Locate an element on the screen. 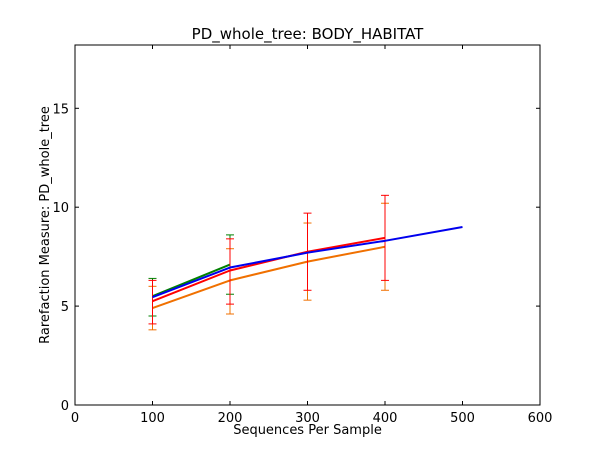 The image size is (600, 450). y-tick-label: 5 is located at coordinates (65, 307).